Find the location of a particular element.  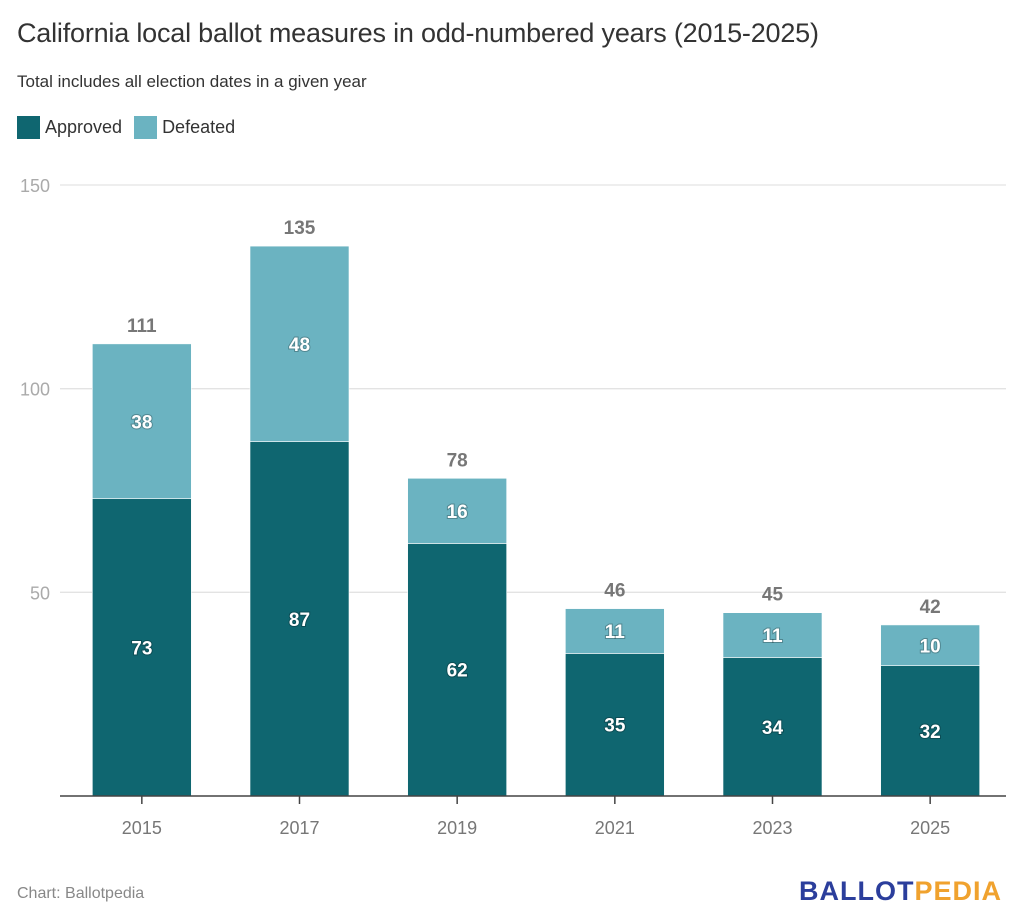

total-label-2015: 111 is located at coordinates (142, 326).